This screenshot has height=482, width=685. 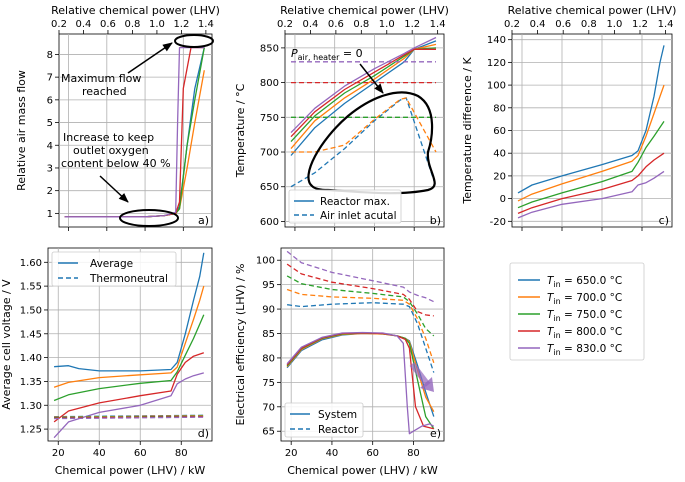 I want to click on panel-a-top-tick-label: 1.2, so click(x=181, y=24).